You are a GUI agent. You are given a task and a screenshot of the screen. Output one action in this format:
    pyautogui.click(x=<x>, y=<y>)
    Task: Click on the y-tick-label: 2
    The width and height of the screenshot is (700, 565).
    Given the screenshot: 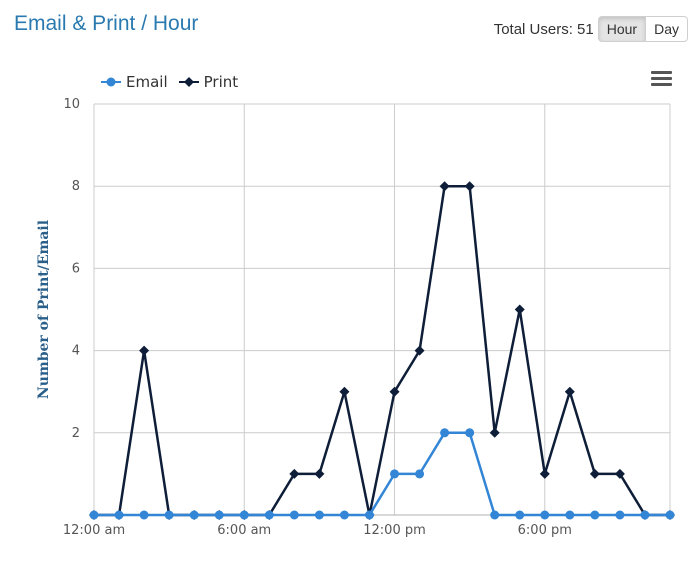 What is the action you would take?
    pyautogui.click(x=76, y=433)
    